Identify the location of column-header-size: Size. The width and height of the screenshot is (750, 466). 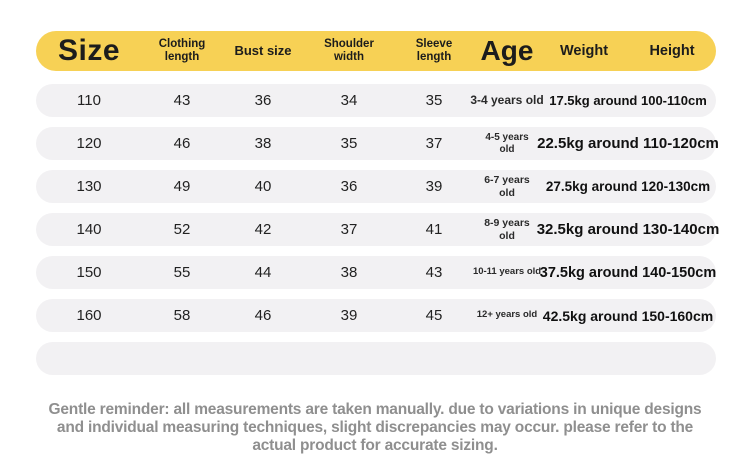
(89, 51).